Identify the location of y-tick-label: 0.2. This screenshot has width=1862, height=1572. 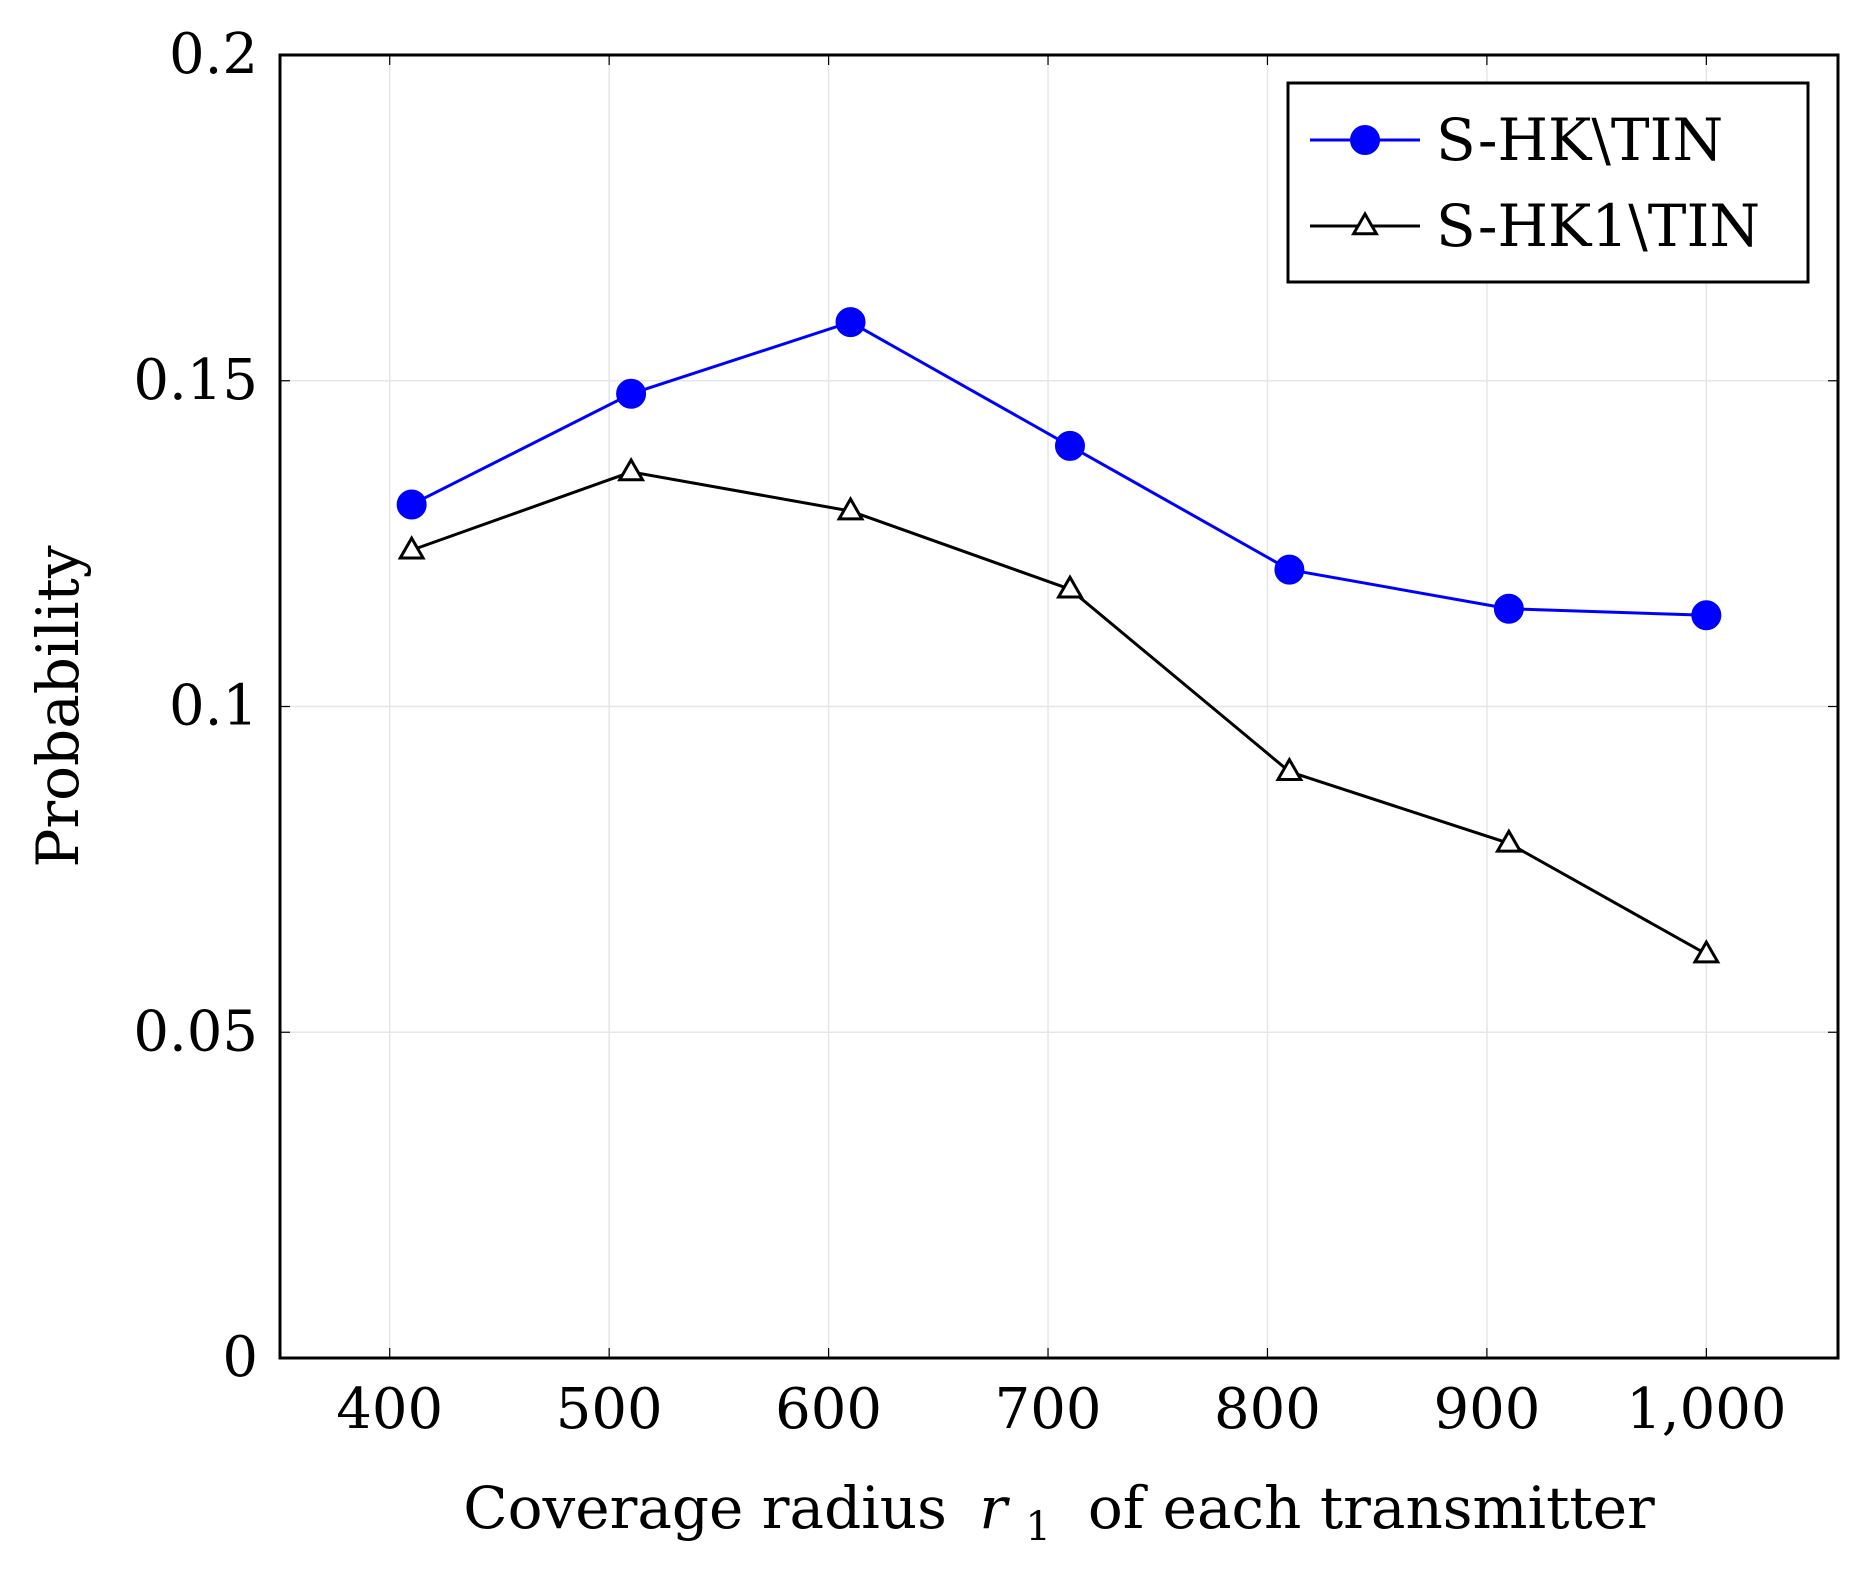
(213, 54).